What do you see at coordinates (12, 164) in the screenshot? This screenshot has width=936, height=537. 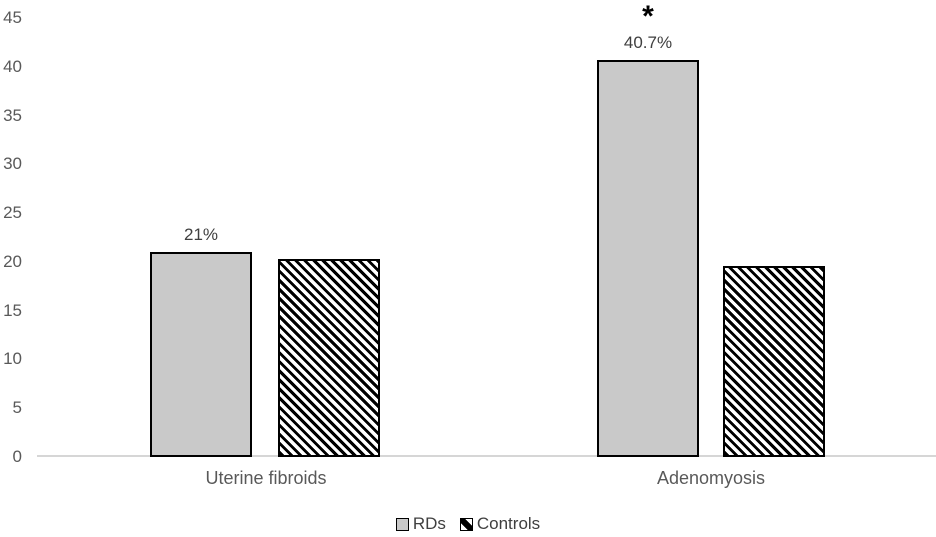 I see `y-tick-label: 30` at bounding box center [12, 164].